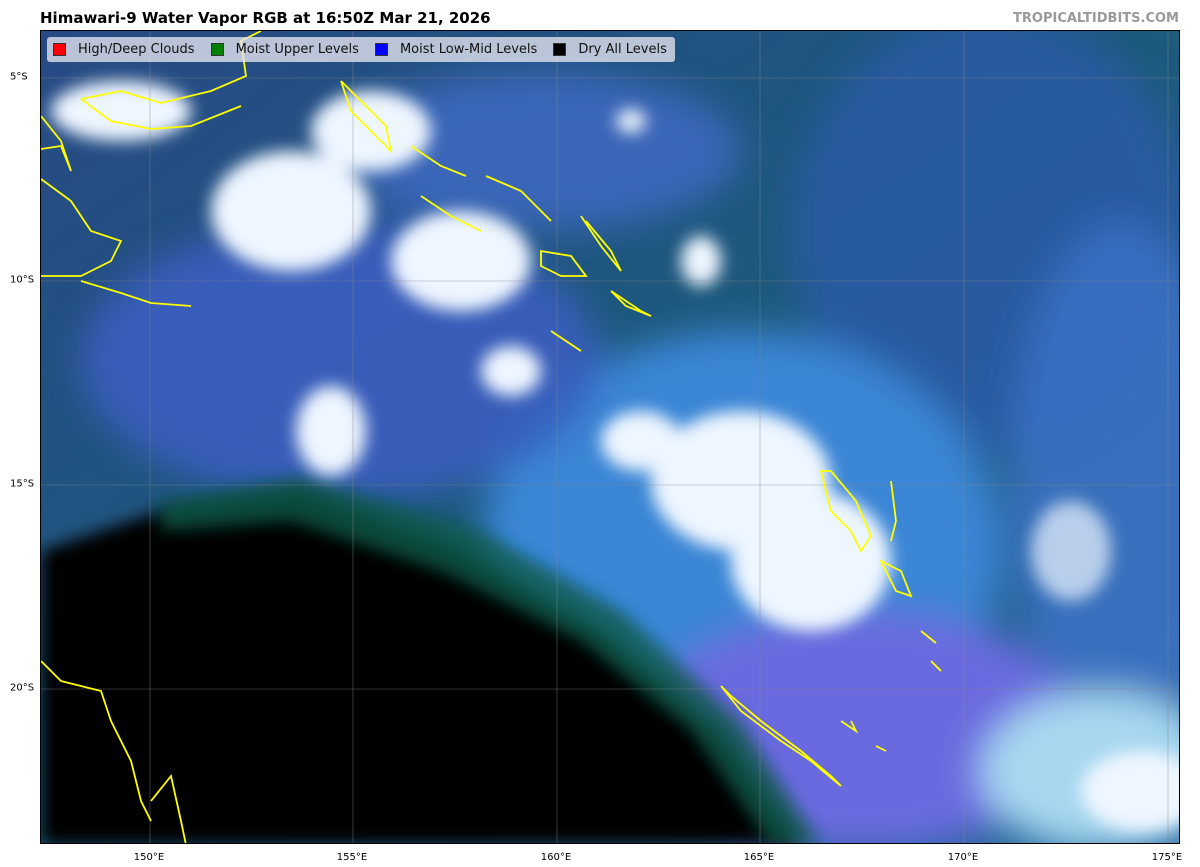 This screenshot has width=1200, height=867. What do you see at coordinates (22, 484) in the screenshot?
I see `y-tick-label: 15°S` at bounding box center [22, 484].